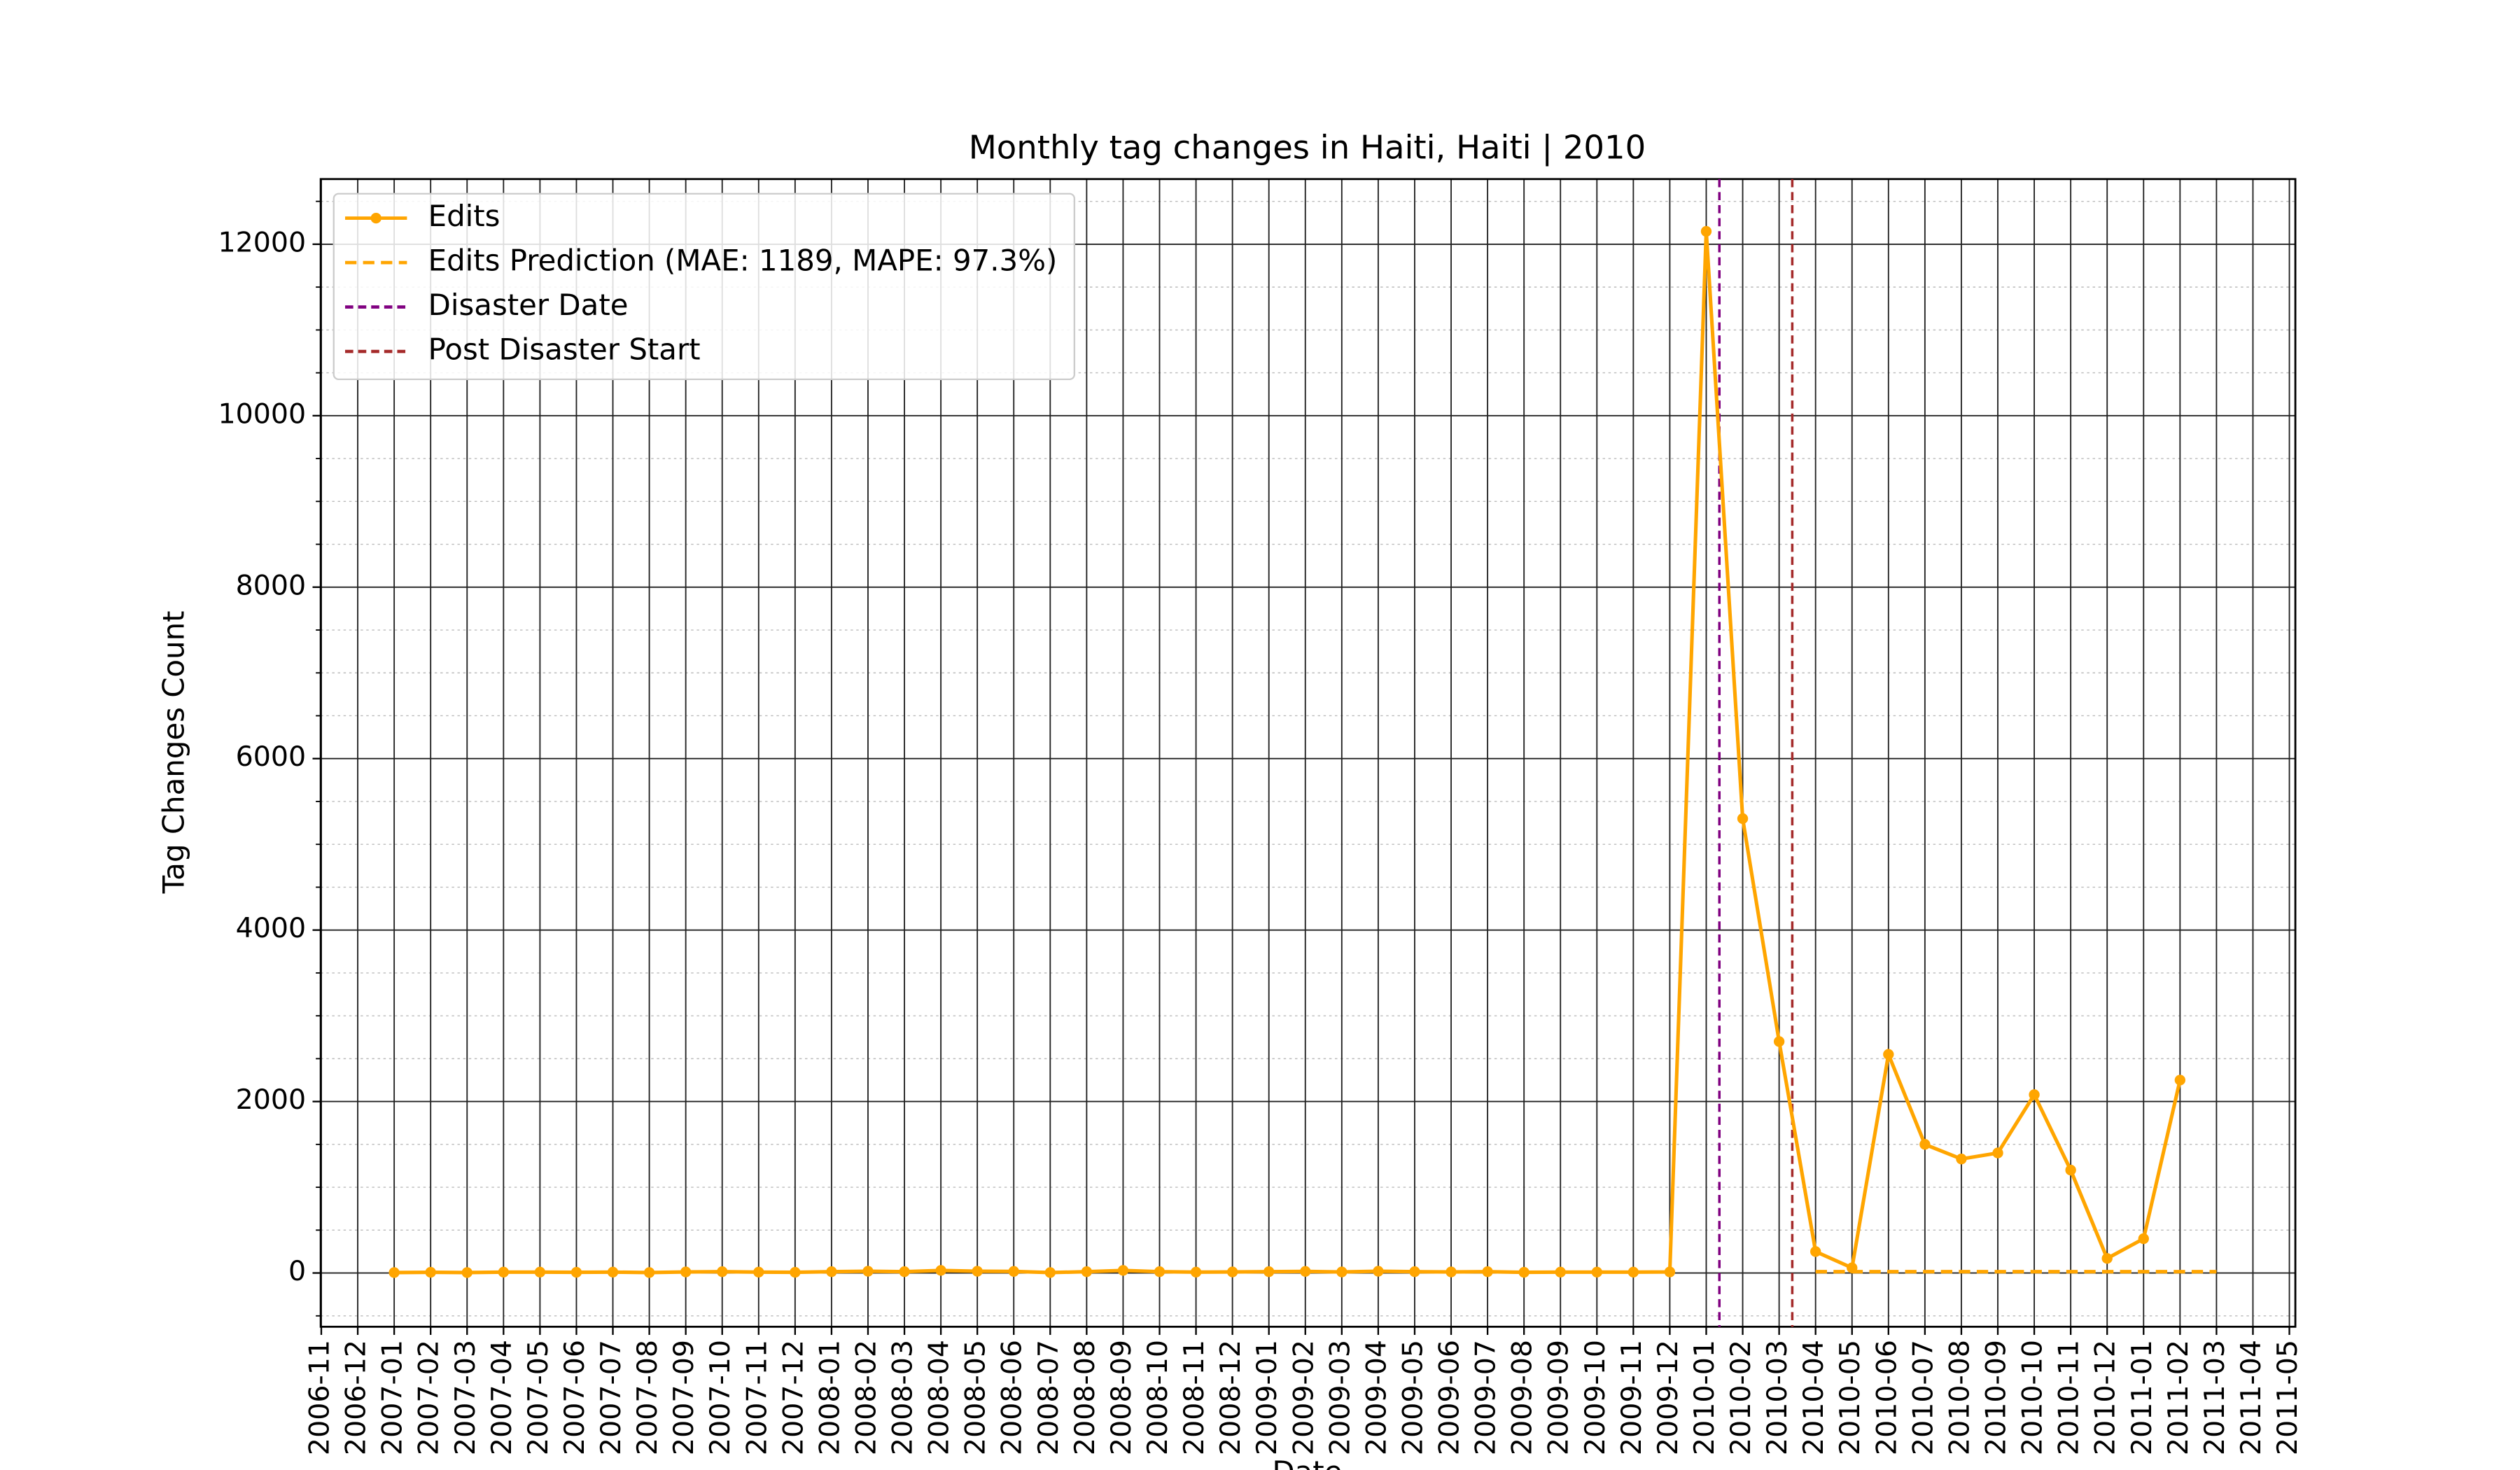  Describe the element at coordinates (564, 349) in the screenshot. I see `legend-label: Post Disaster Start` at that location.